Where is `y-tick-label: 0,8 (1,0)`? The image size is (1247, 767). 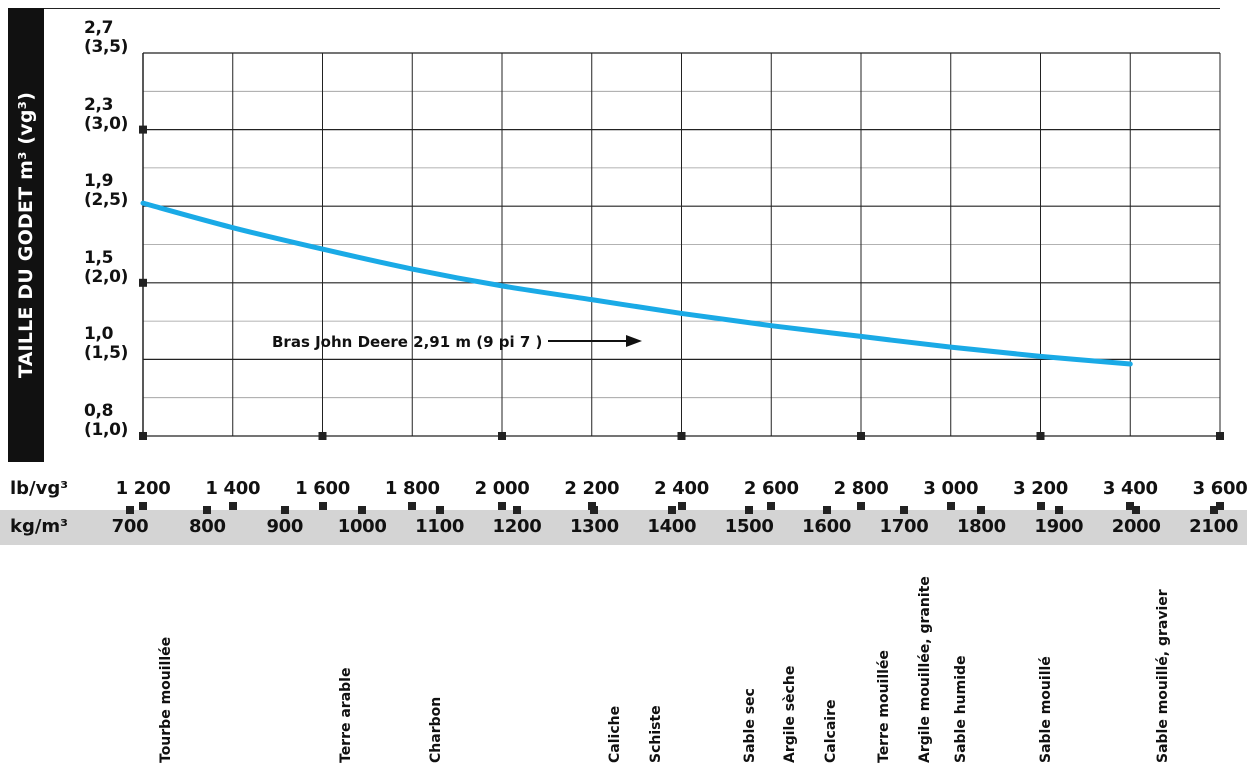 y-tick-label: 0,8 (1,0) is located at coordinates (108, 421).